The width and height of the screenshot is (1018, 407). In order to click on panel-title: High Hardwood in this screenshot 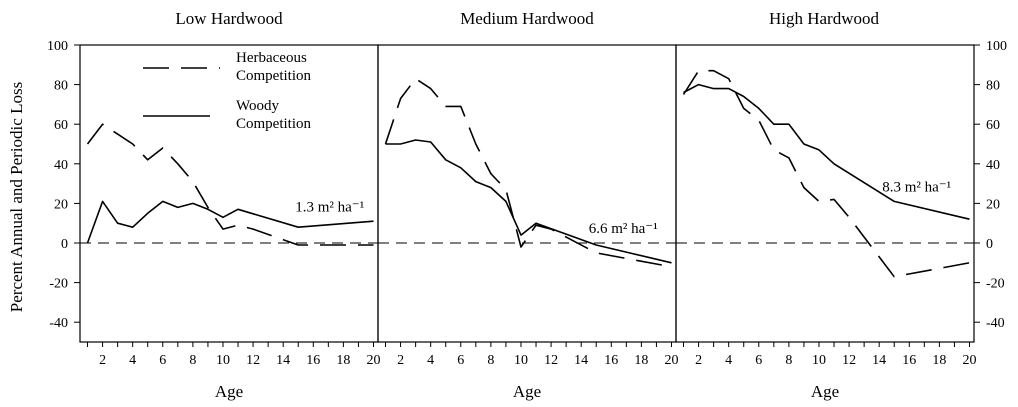, I will do `click(824, 18)`.